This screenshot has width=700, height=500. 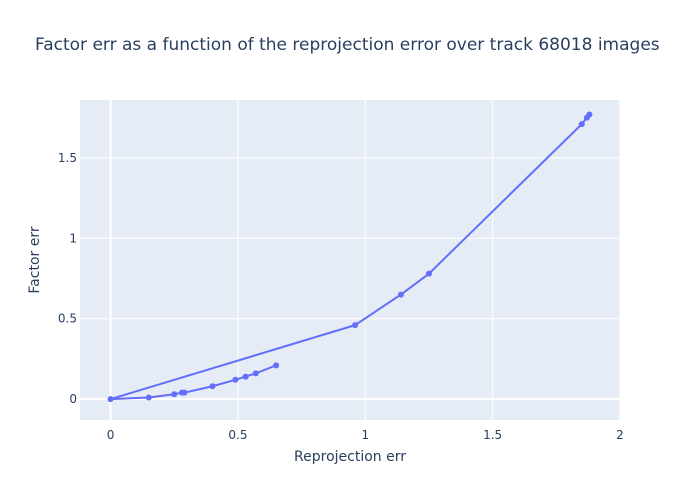 What do you see at coordinates (620, 435) in the screenshot?
I see `x-tick-label: 2` at bounding box center [620, 435].